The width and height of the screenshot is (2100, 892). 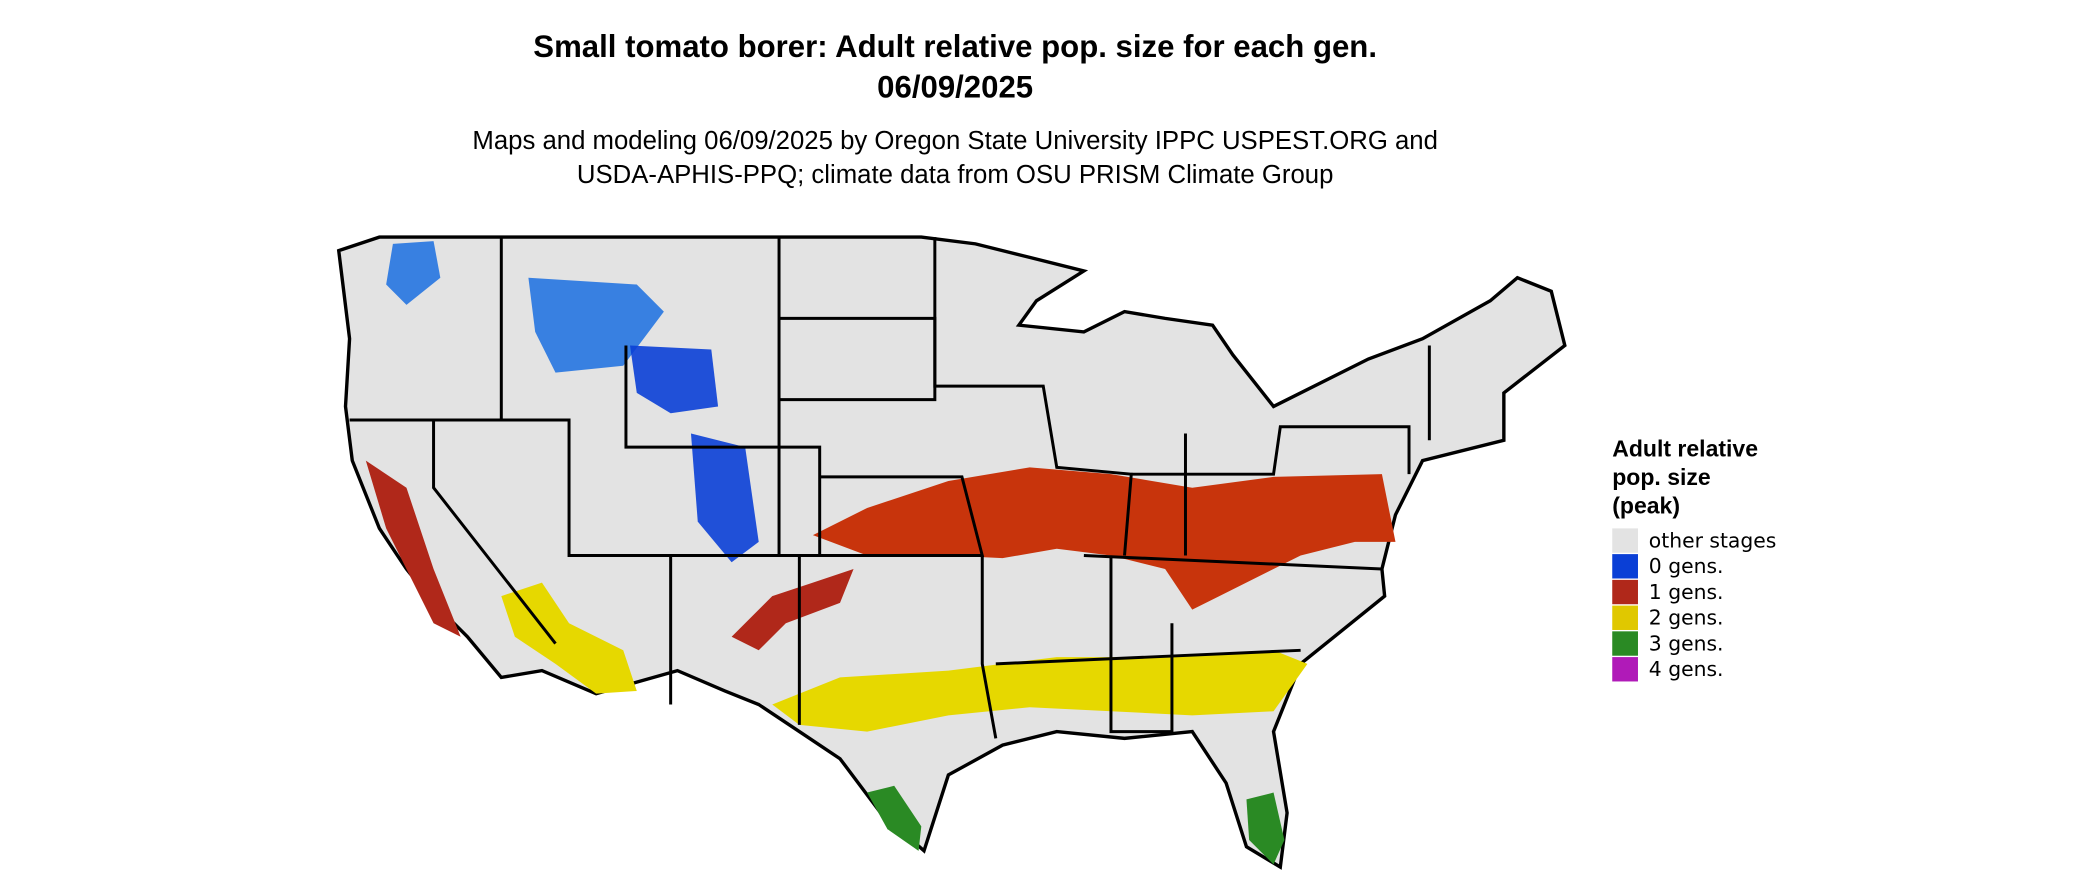 What do you see at coordinates (1686, 643) in the screenshot?
I see `legend-label: 3 gens.` at bounding box center [1686, 643].